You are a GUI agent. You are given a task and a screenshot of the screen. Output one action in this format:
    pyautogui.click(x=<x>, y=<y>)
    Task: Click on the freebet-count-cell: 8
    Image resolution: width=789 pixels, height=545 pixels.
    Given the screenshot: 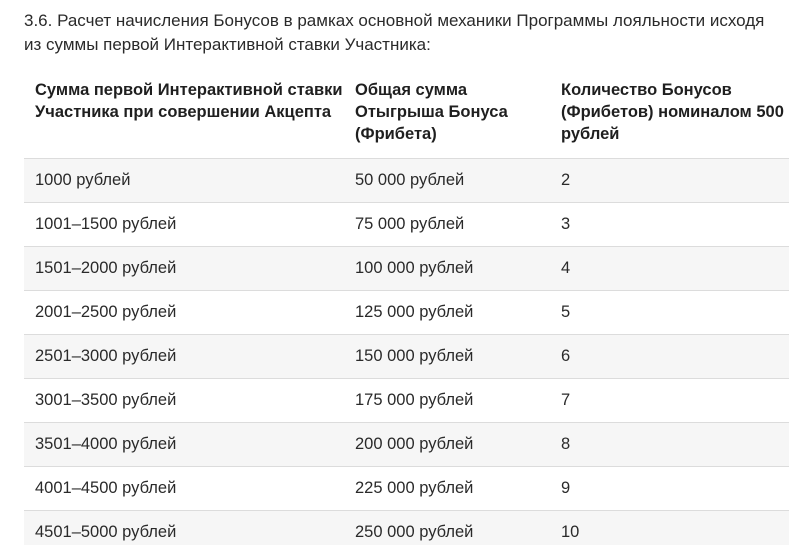 What is the action you would take?
    pyautogui.click(x=669, y=444)
    